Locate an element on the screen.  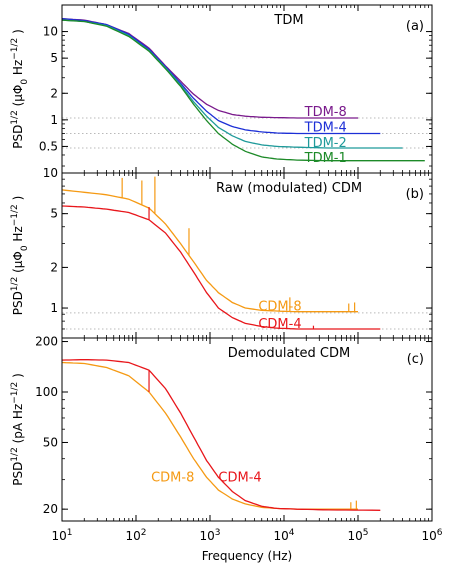
x-tick-label: 10⁶ is located at coordinates (431, 535).